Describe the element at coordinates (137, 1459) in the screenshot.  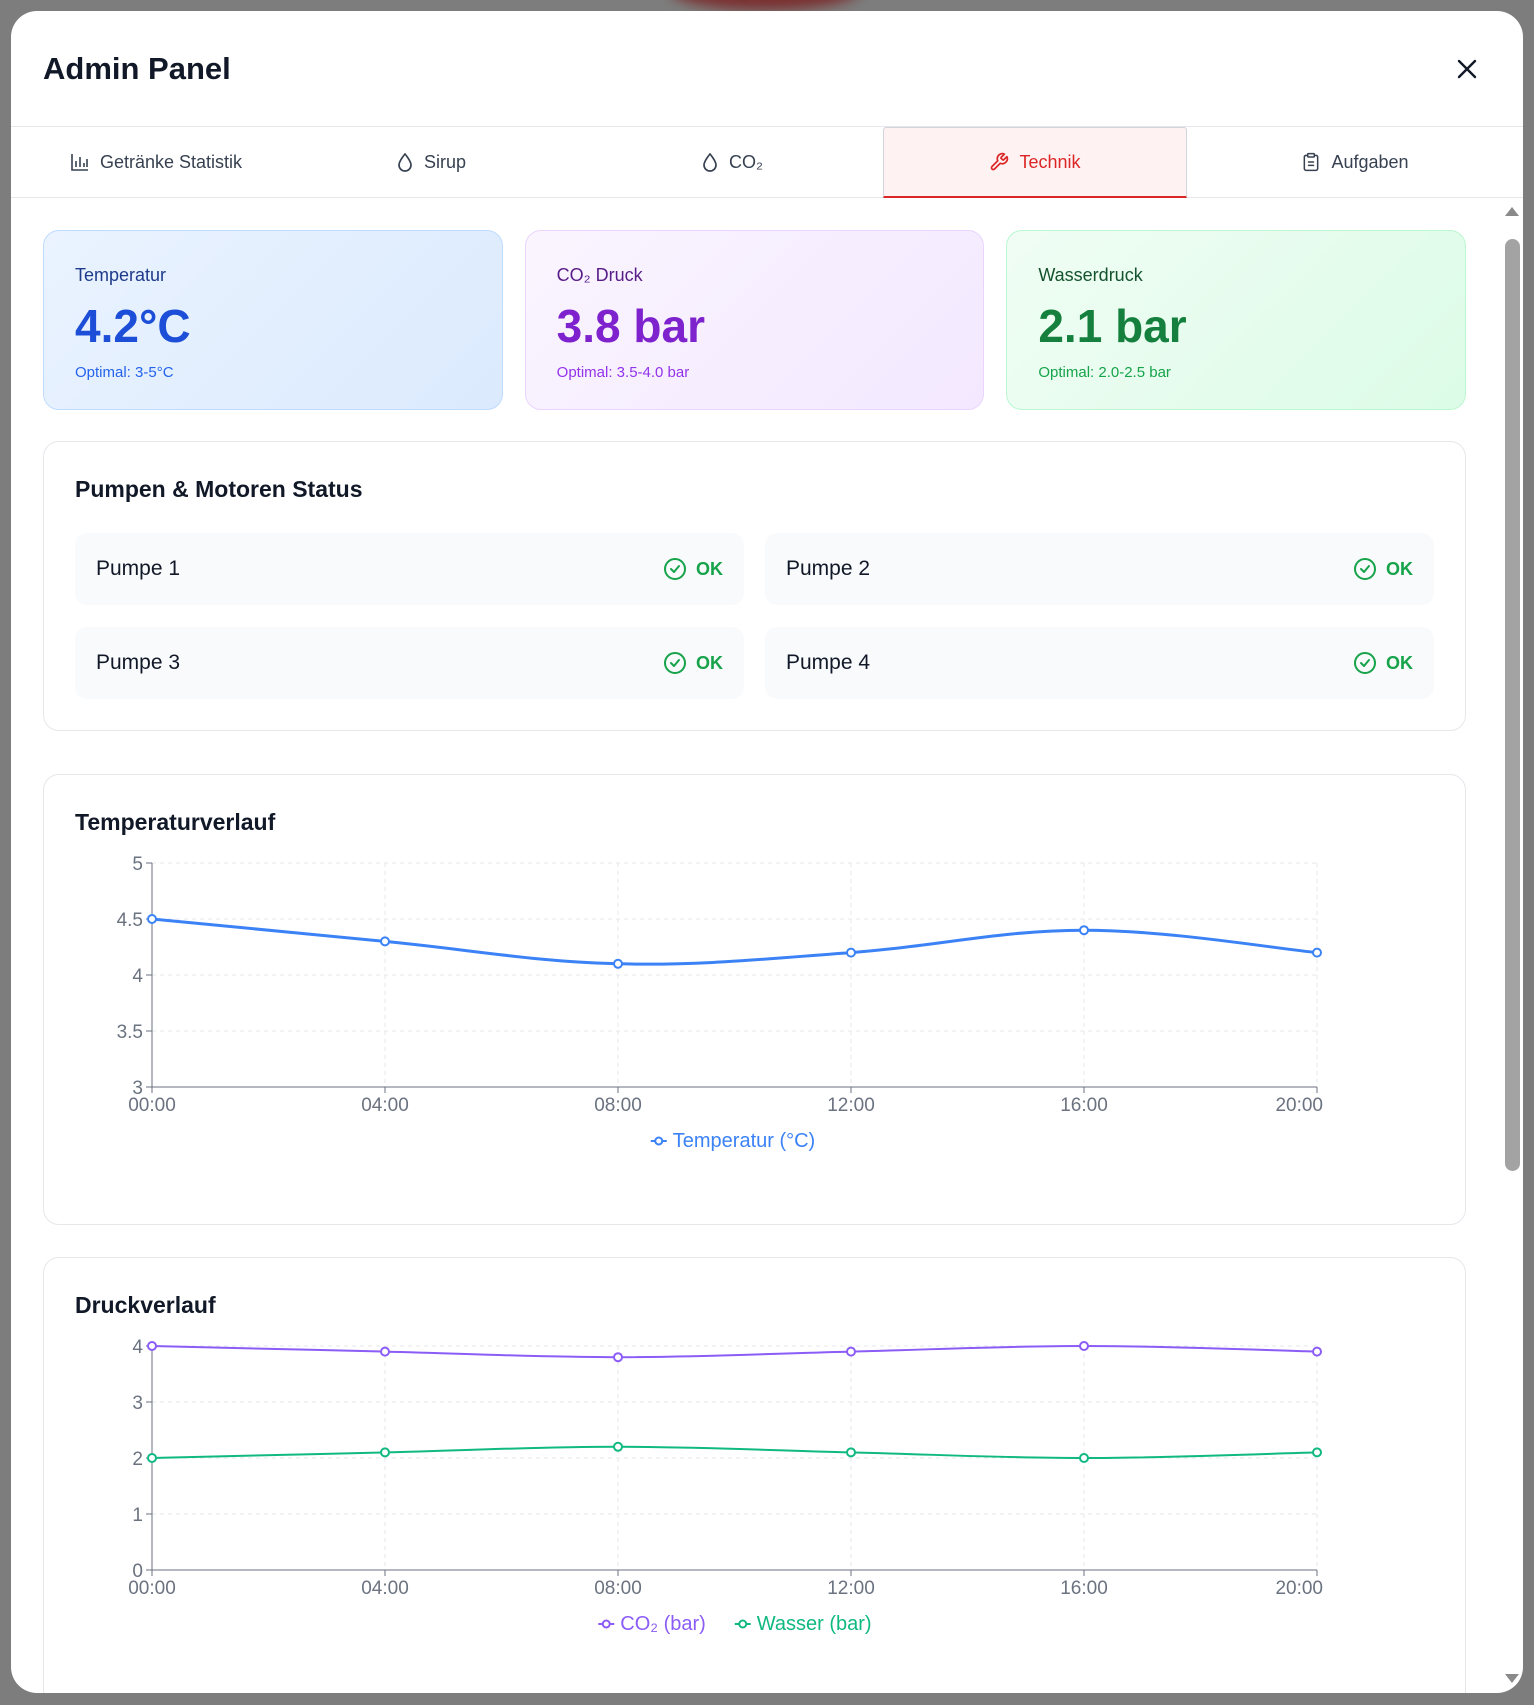
I see `y-tick-label: 2` at that location.